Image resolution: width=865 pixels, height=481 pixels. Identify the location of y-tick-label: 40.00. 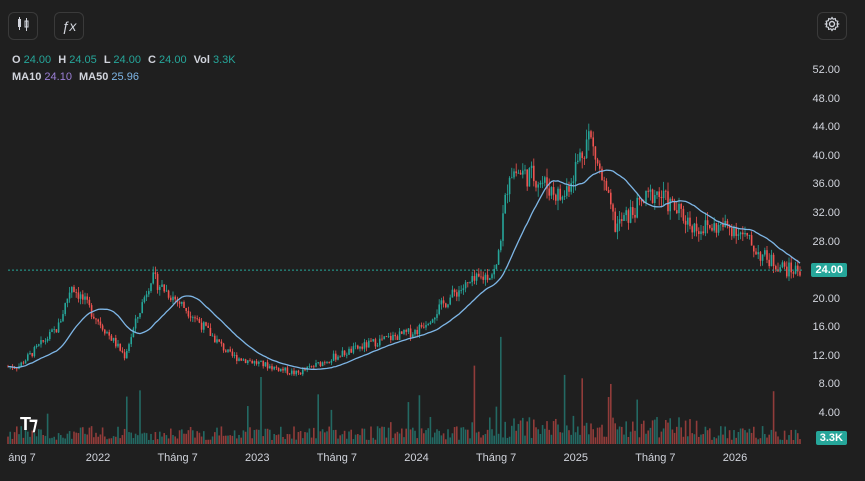
(826, 155).